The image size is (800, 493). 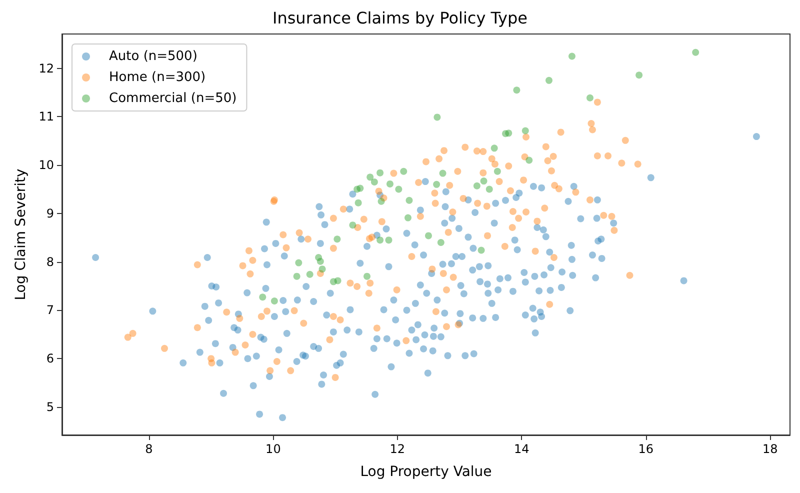 I want to click on legend-label: Auto (n=500), so click(x=153, y=56).